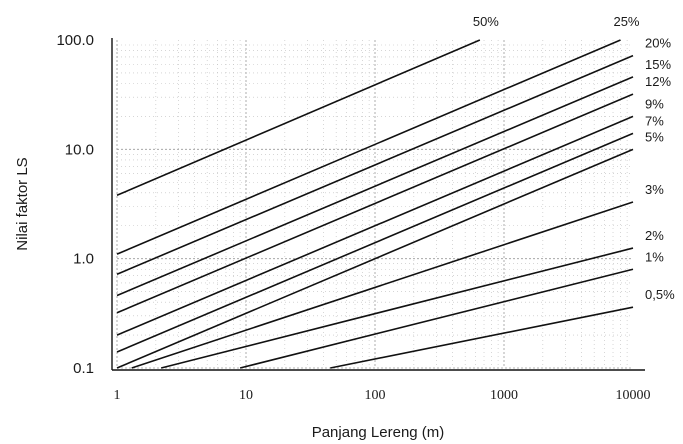 The image size is (683, 444). I want to click on series-label: 1%, so click(654, 256).